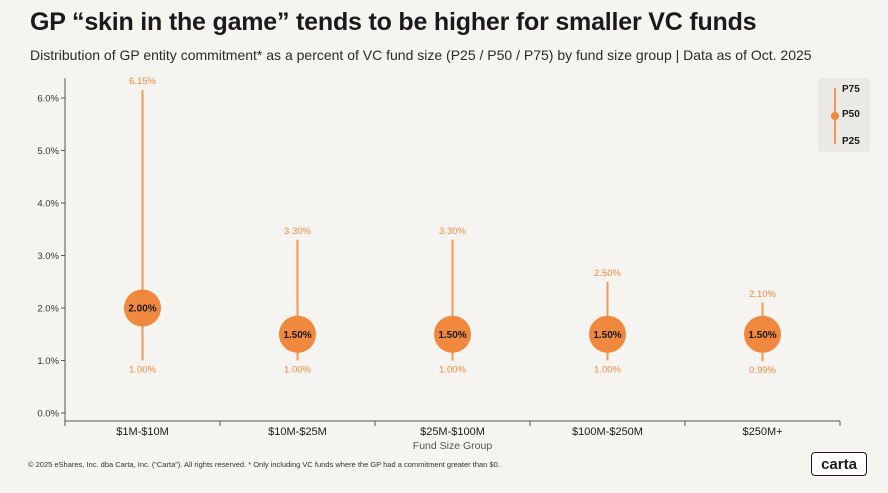 Image resolution: width=888 pixels, height=493 pixels. Describe the element at coordinates (142, 81) in the screenshot. I see `p75-label-1: 6.15%` at that location.